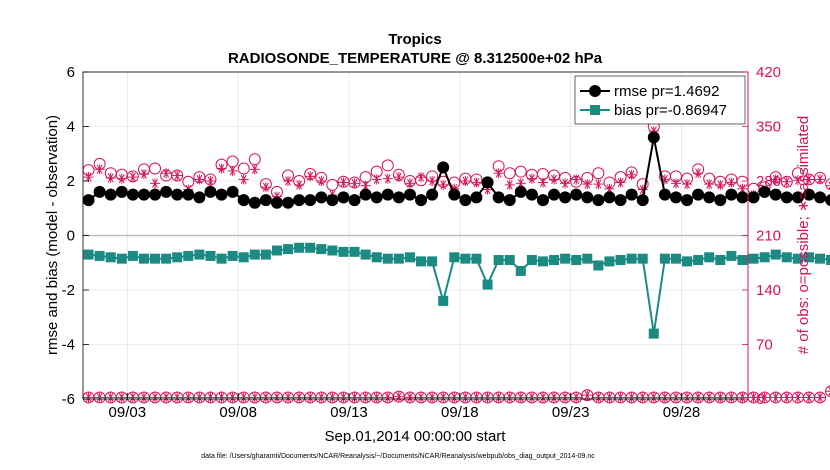 The width and height of the screenshot is (830, 470). I want to click on star-stroke, so click(829, 183).